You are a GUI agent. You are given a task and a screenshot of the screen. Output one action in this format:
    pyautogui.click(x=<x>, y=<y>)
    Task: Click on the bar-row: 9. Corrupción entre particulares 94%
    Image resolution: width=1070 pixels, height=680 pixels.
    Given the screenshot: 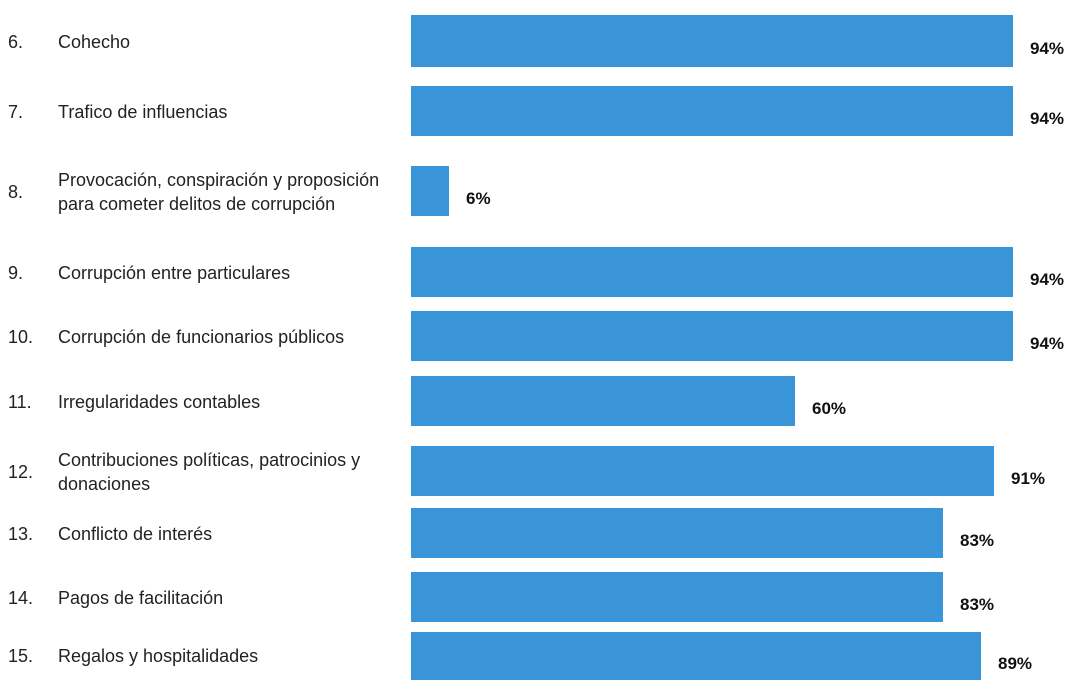 What is the action you would take?
    pyautogui.click(x=535, y=272)
    